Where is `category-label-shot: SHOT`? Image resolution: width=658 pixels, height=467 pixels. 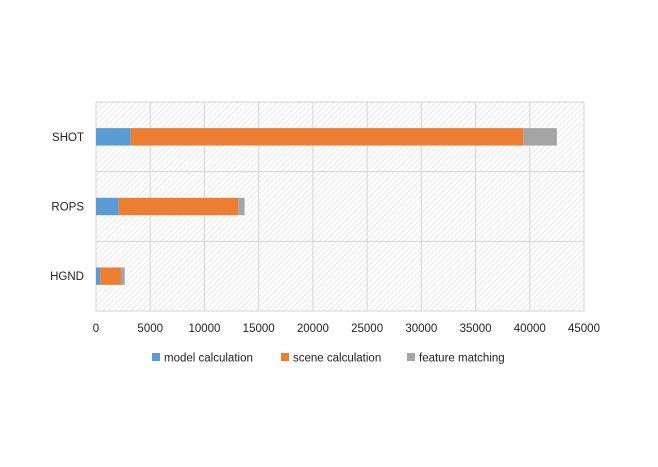 category-label-shot: SHOT is located at coordinates (68, 138).